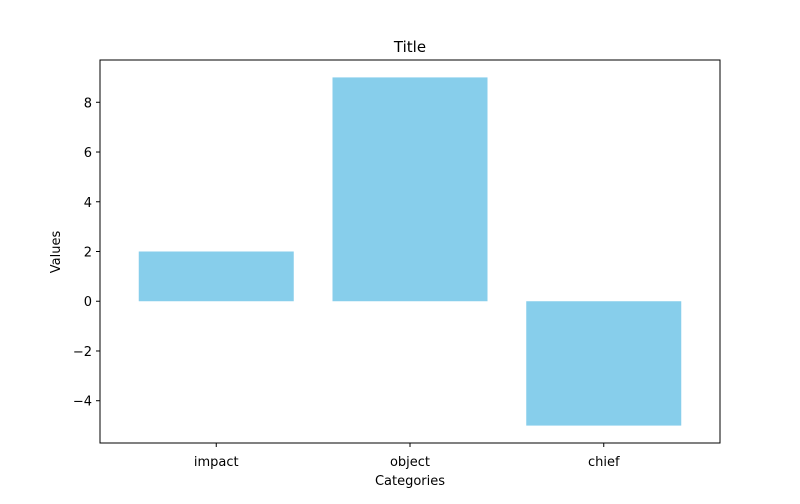 This screenshot has height=504, width=800. I want to click on x-tick-label: chief, so click(604, 462).